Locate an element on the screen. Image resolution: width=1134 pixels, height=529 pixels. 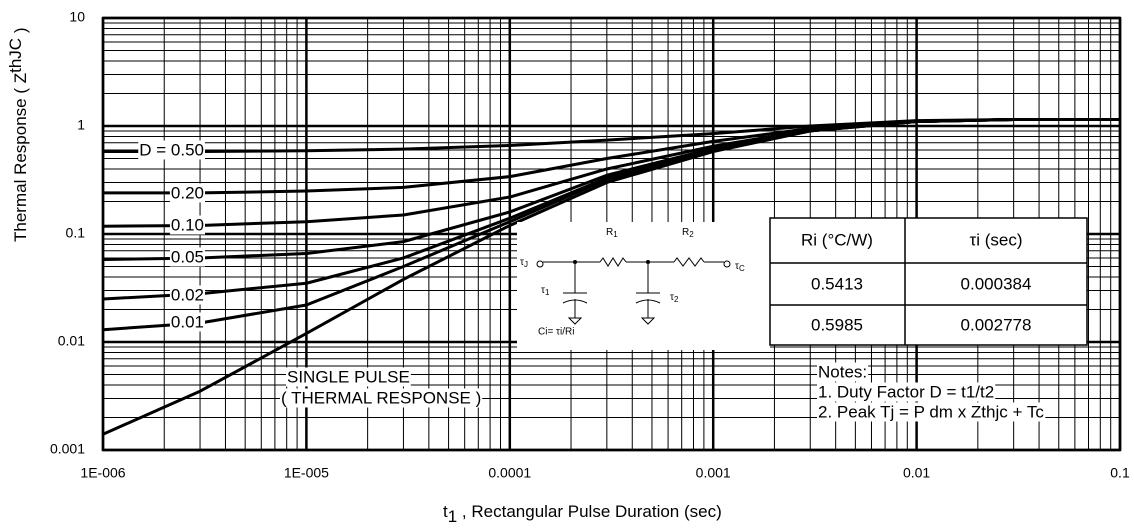
table-bg is located at coordinates (928, 281).